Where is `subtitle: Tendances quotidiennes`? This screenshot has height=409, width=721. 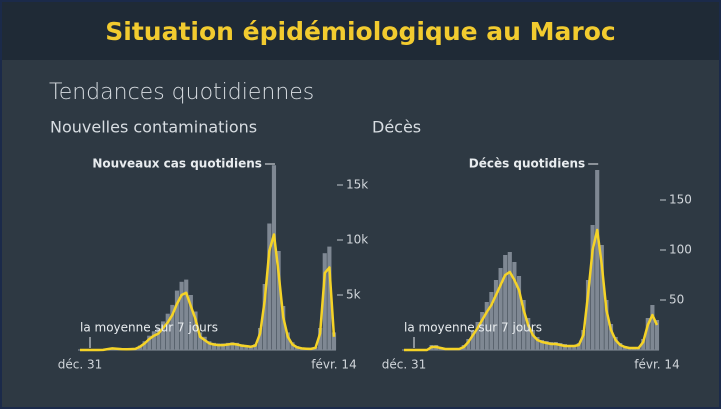
subtitle: Tendances quotidiennes is located at coordinates (182, 92).